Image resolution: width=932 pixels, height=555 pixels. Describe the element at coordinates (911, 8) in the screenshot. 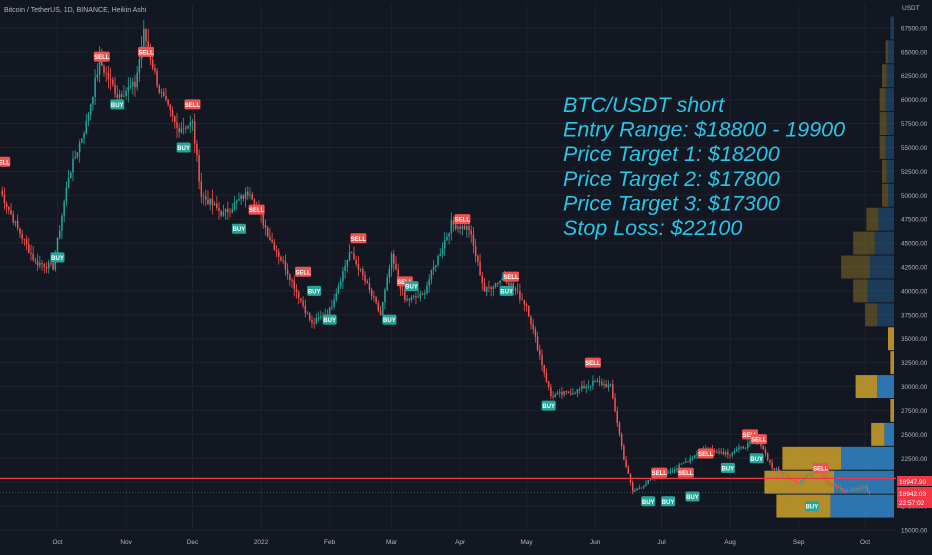

I see `axis-currency-label: USDT` at that location.